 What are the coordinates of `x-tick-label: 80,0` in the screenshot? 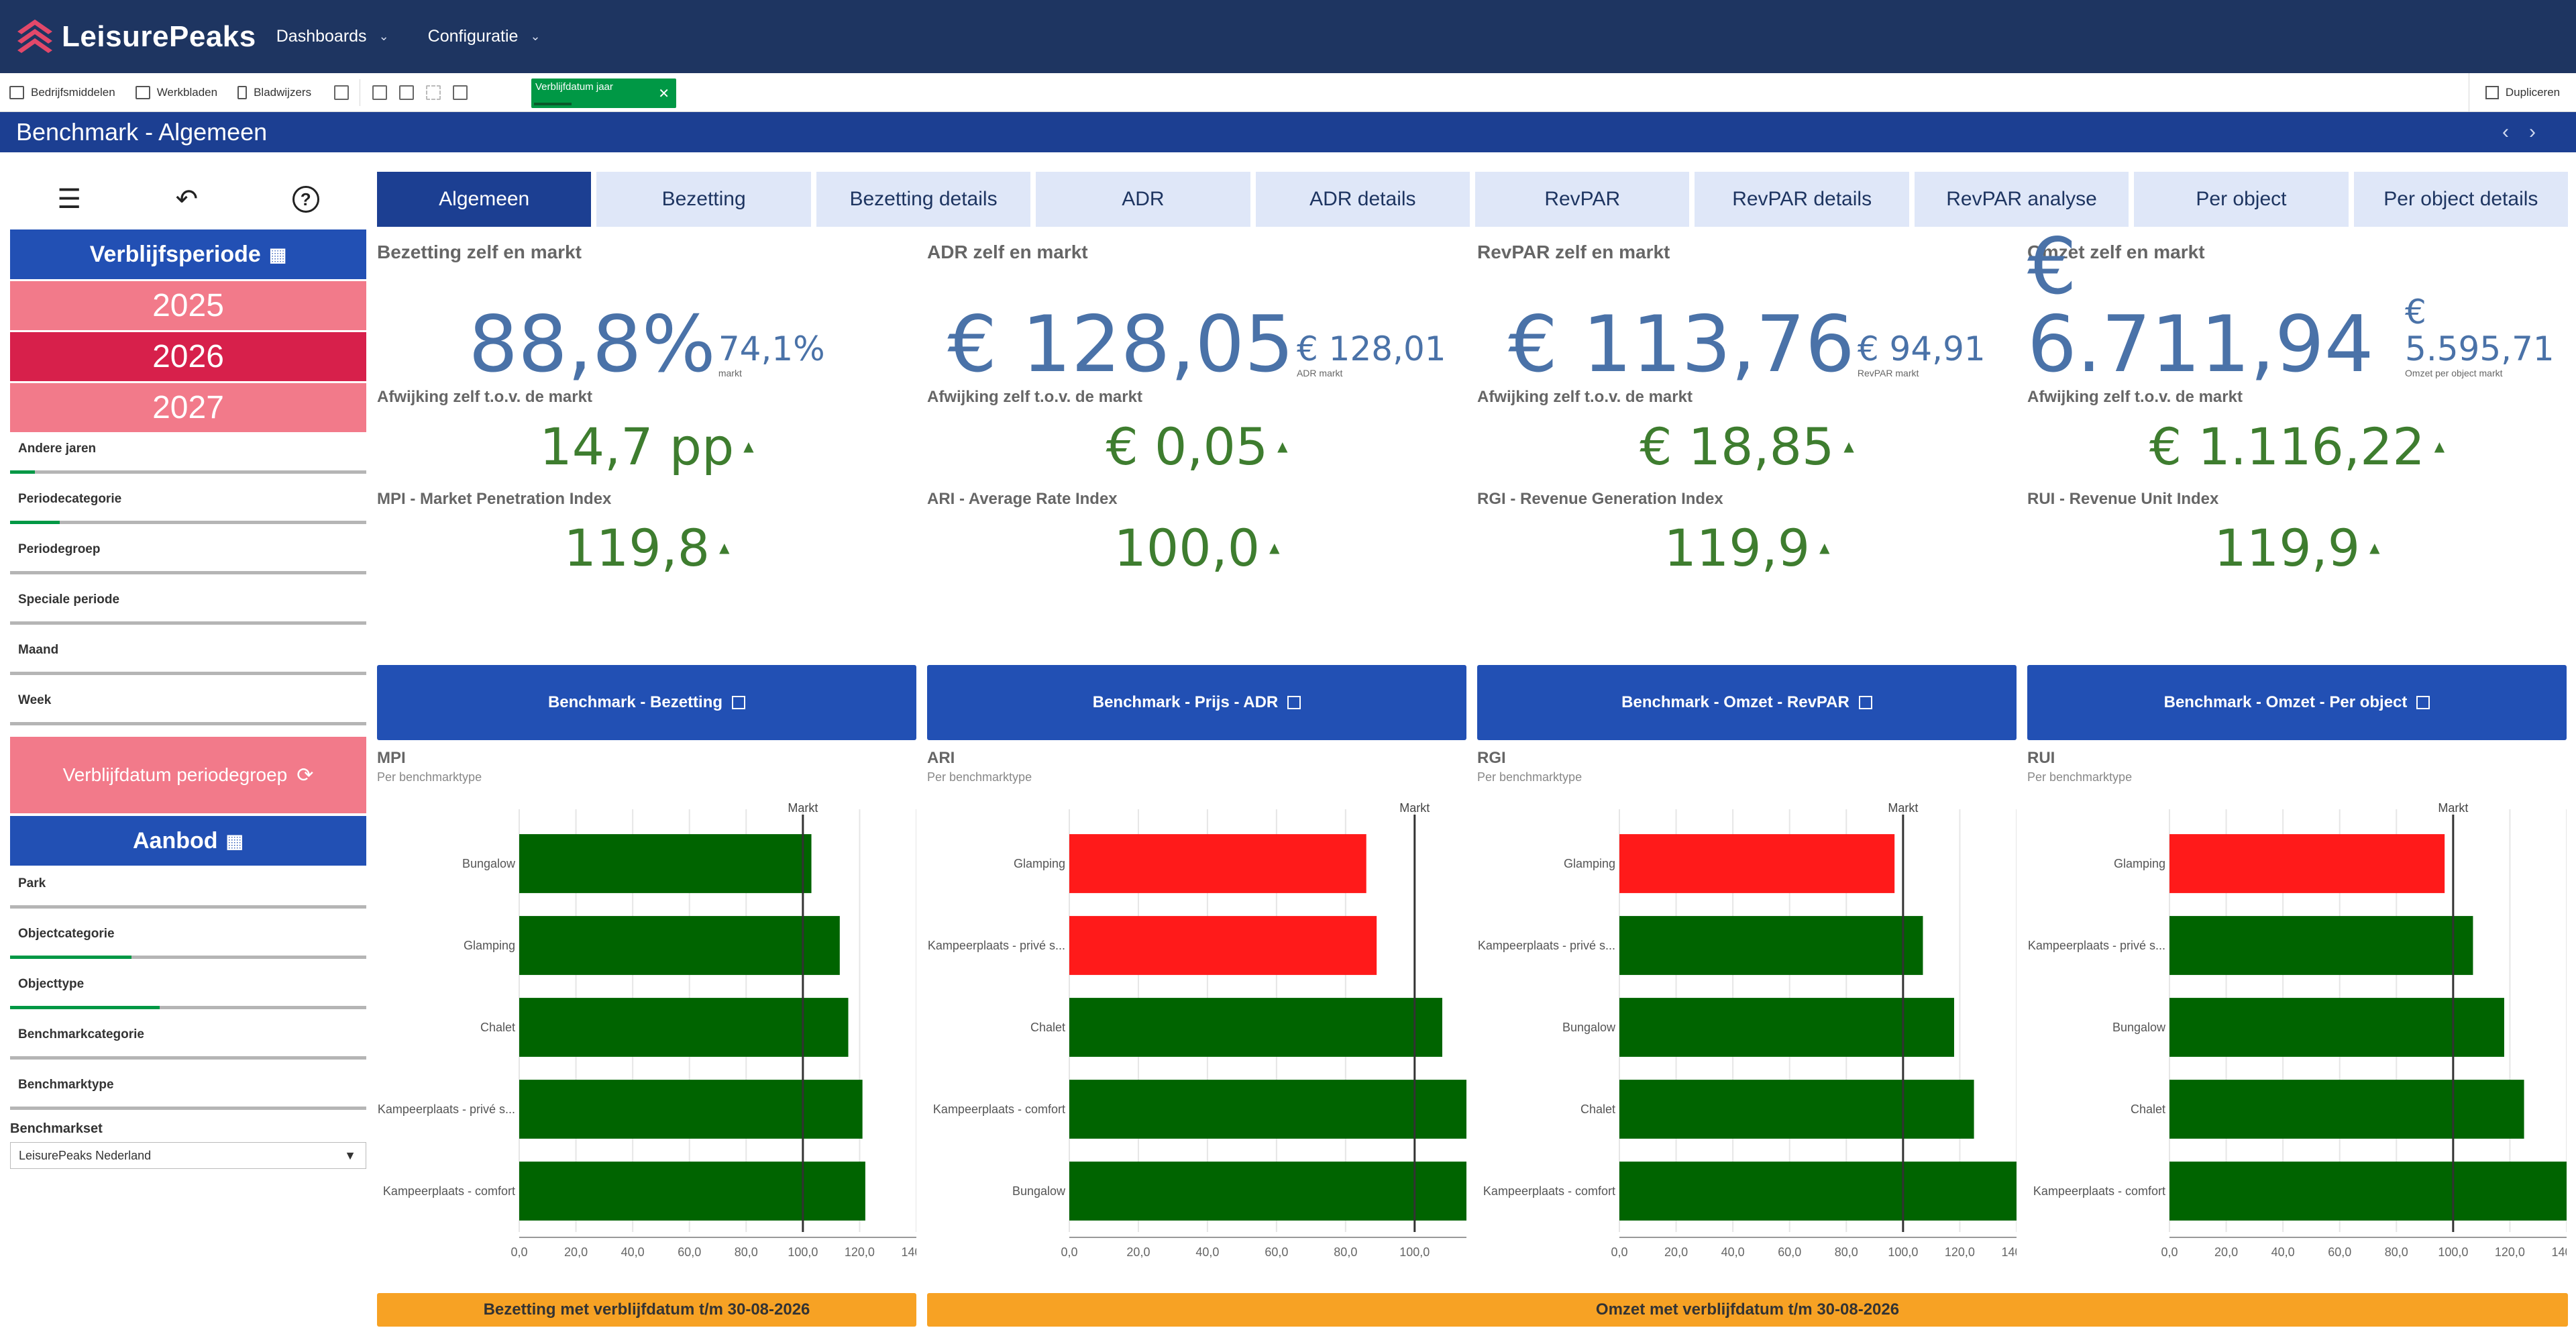 It's located at (1846, 1252).